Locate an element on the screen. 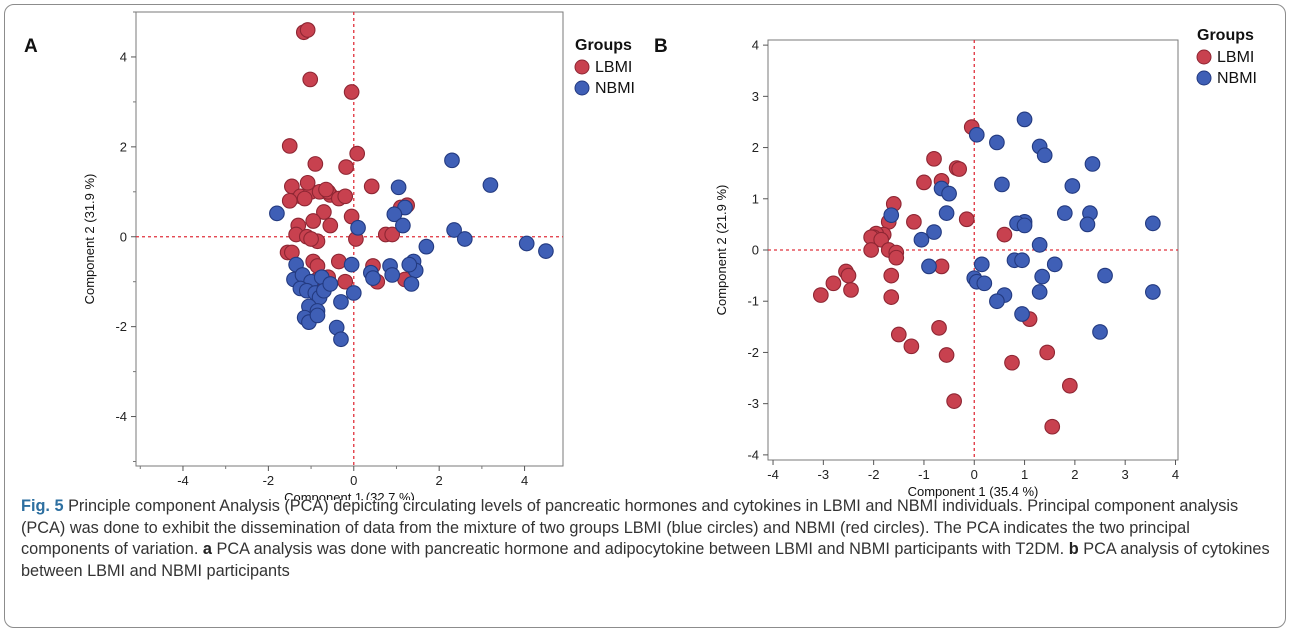  panel-label: A is located at coordinates (31, 46).